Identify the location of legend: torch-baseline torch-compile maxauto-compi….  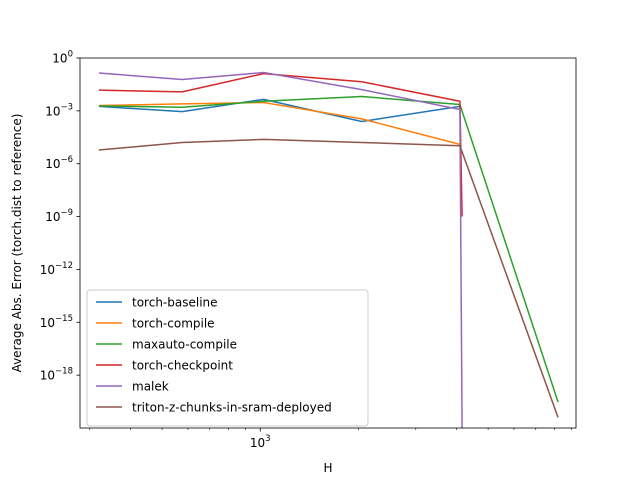
(227, 358).